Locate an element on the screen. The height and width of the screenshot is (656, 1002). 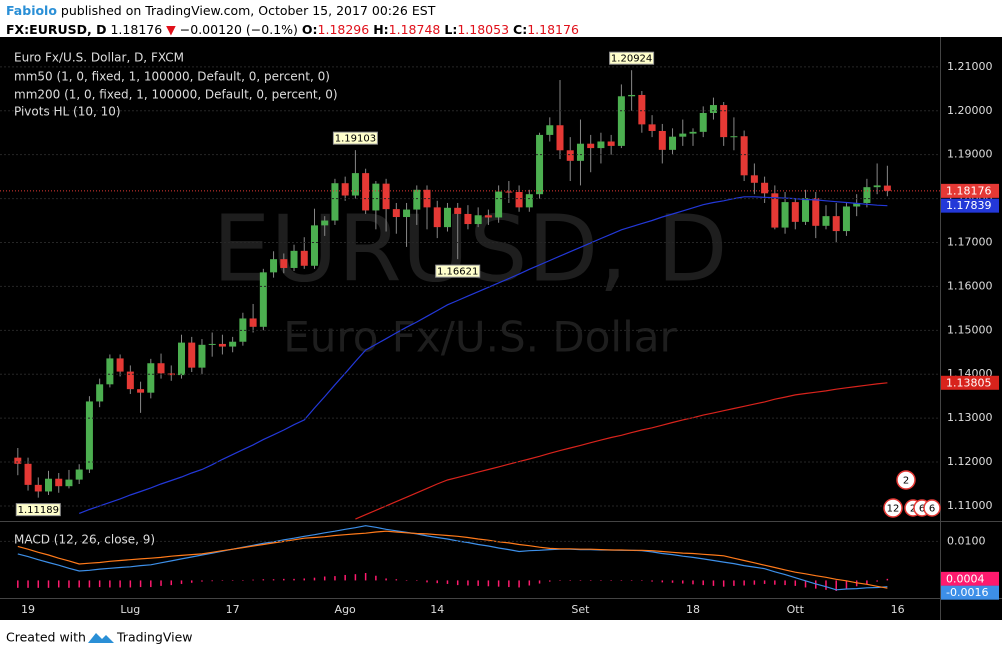
pivot-label: 1.20924 is located at coordinates (631, 59).